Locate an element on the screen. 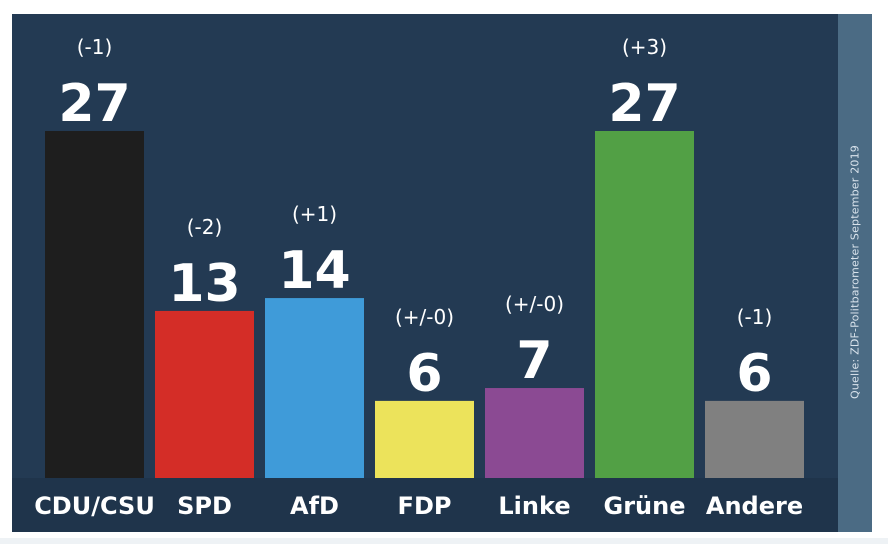  category-label-cdu-csu: CDU/CSU is located at coordinates (94, 506).